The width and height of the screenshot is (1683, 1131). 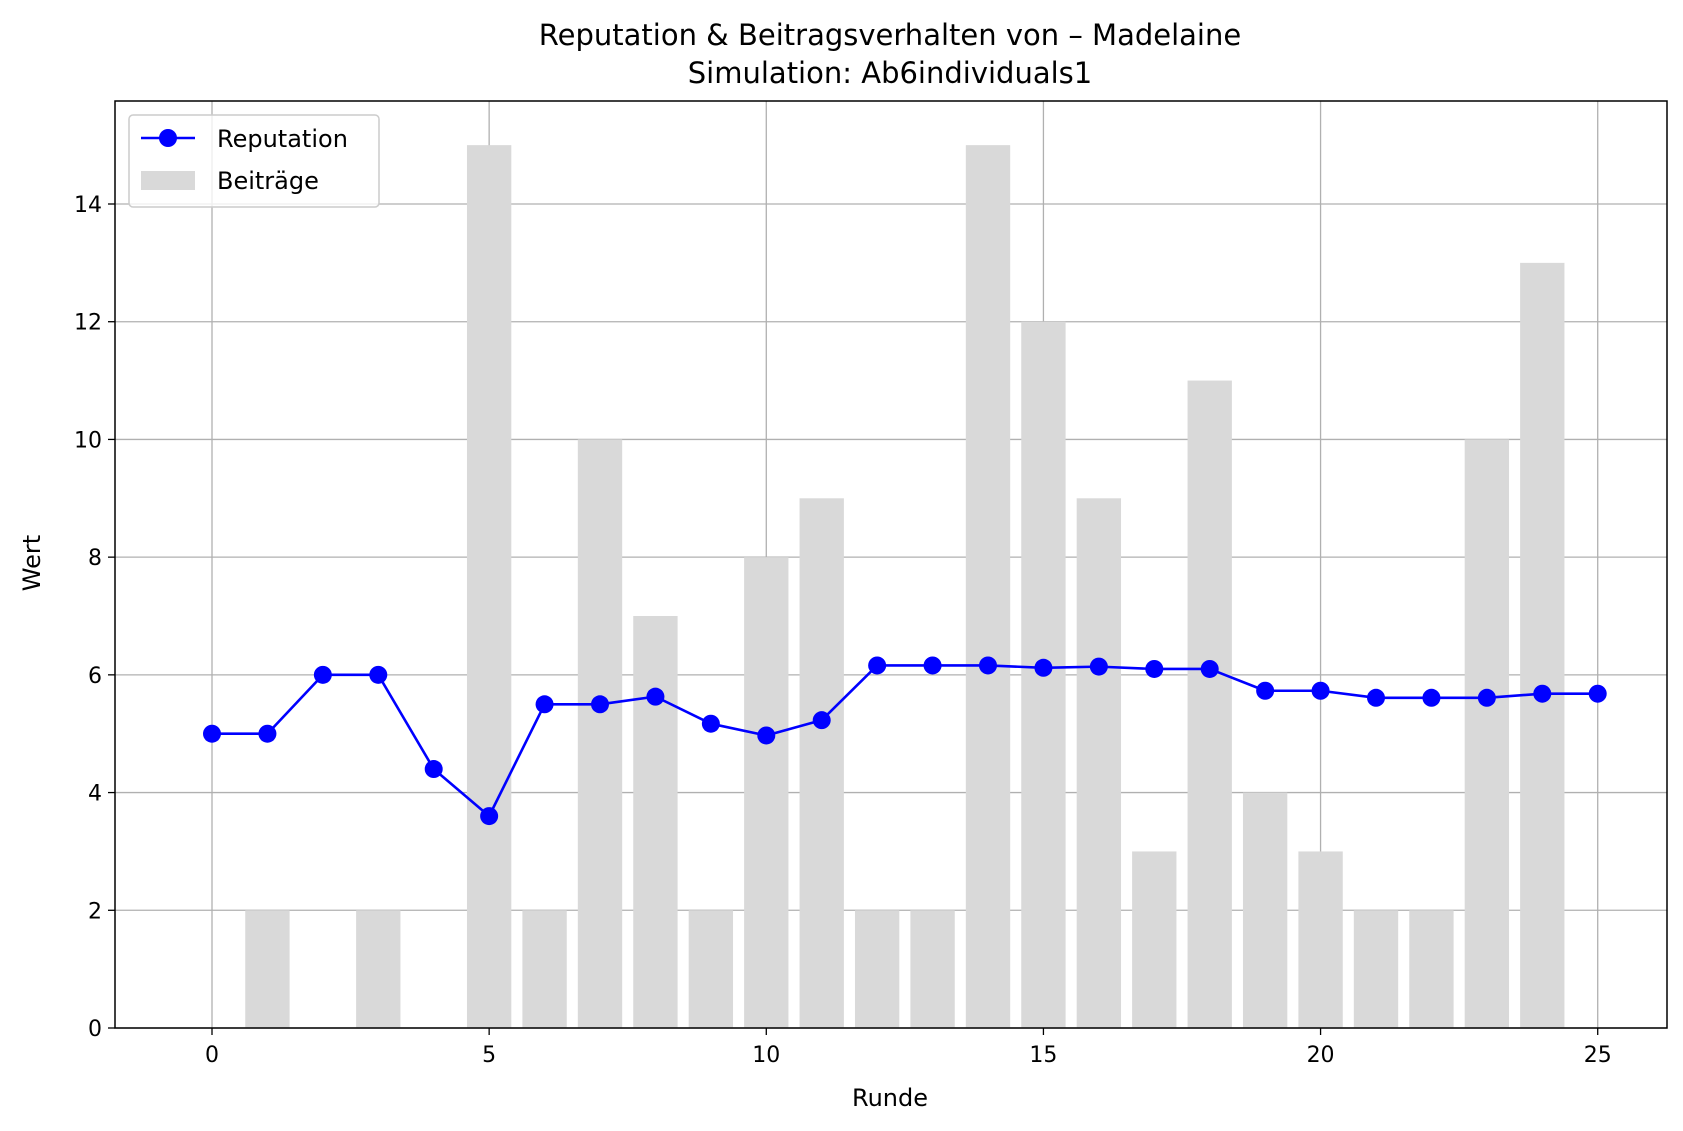 I want to click on chart-subtitle-text: Simulation: Ab6individuals1, so click(x=890, y=73).